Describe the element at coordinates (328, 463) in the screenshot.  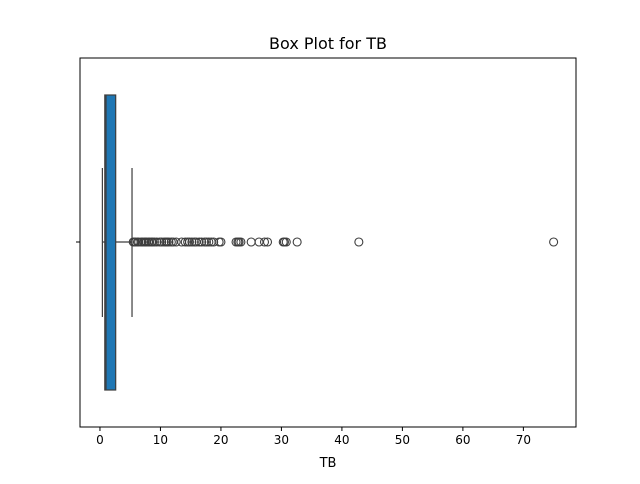
I see `x-axis-label: TB` at that location.